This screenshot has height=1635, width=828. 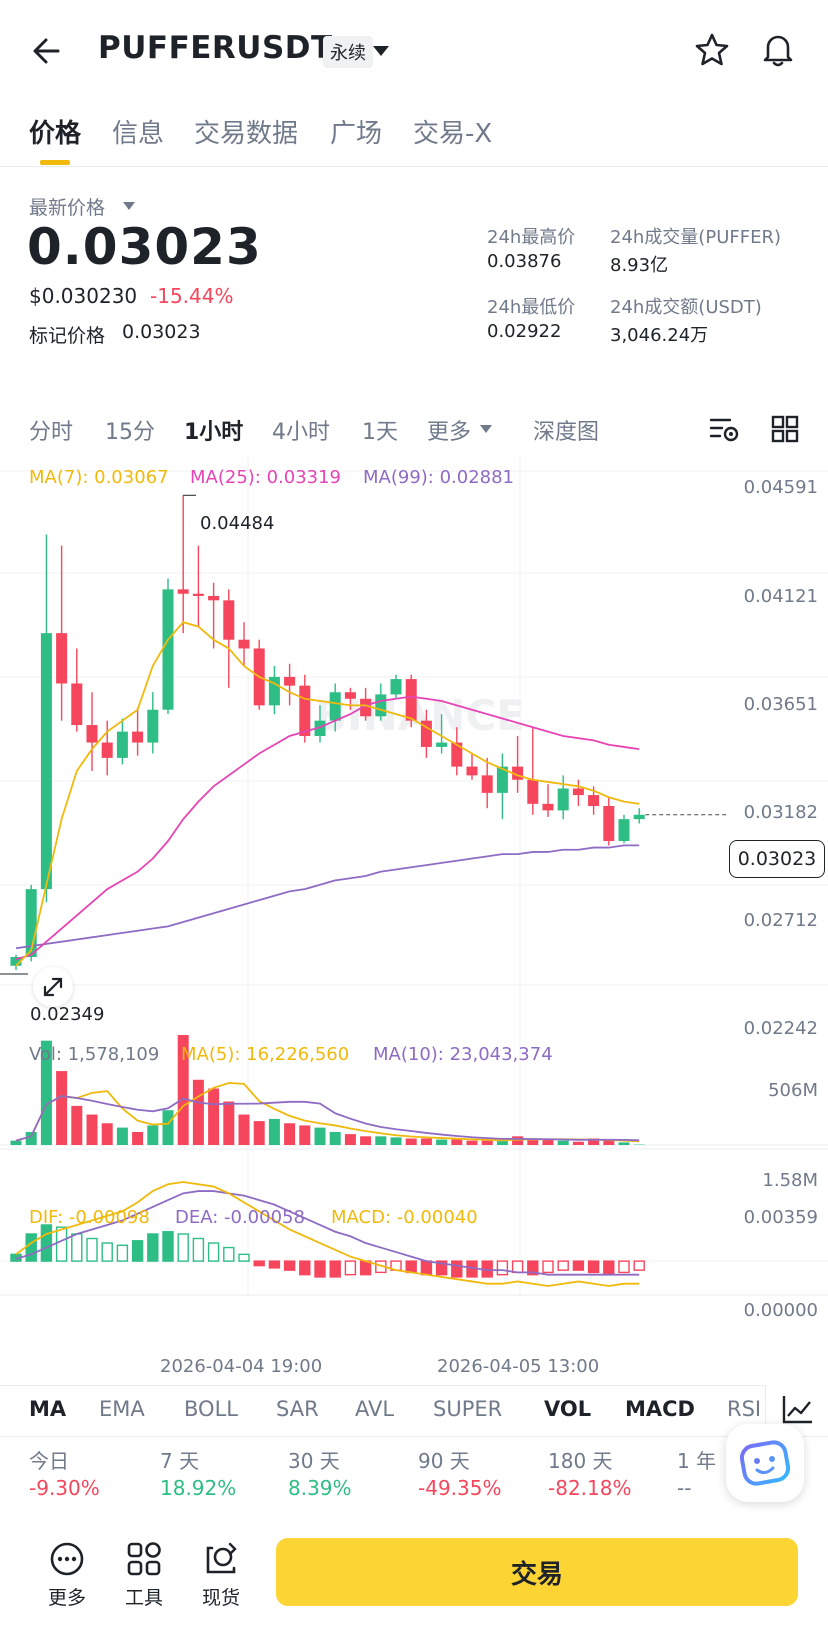 What do you see at coordinates (380, 432) in the screenshot?
I see `timeframe-1d: 1天` at bounding box center [380, 432].